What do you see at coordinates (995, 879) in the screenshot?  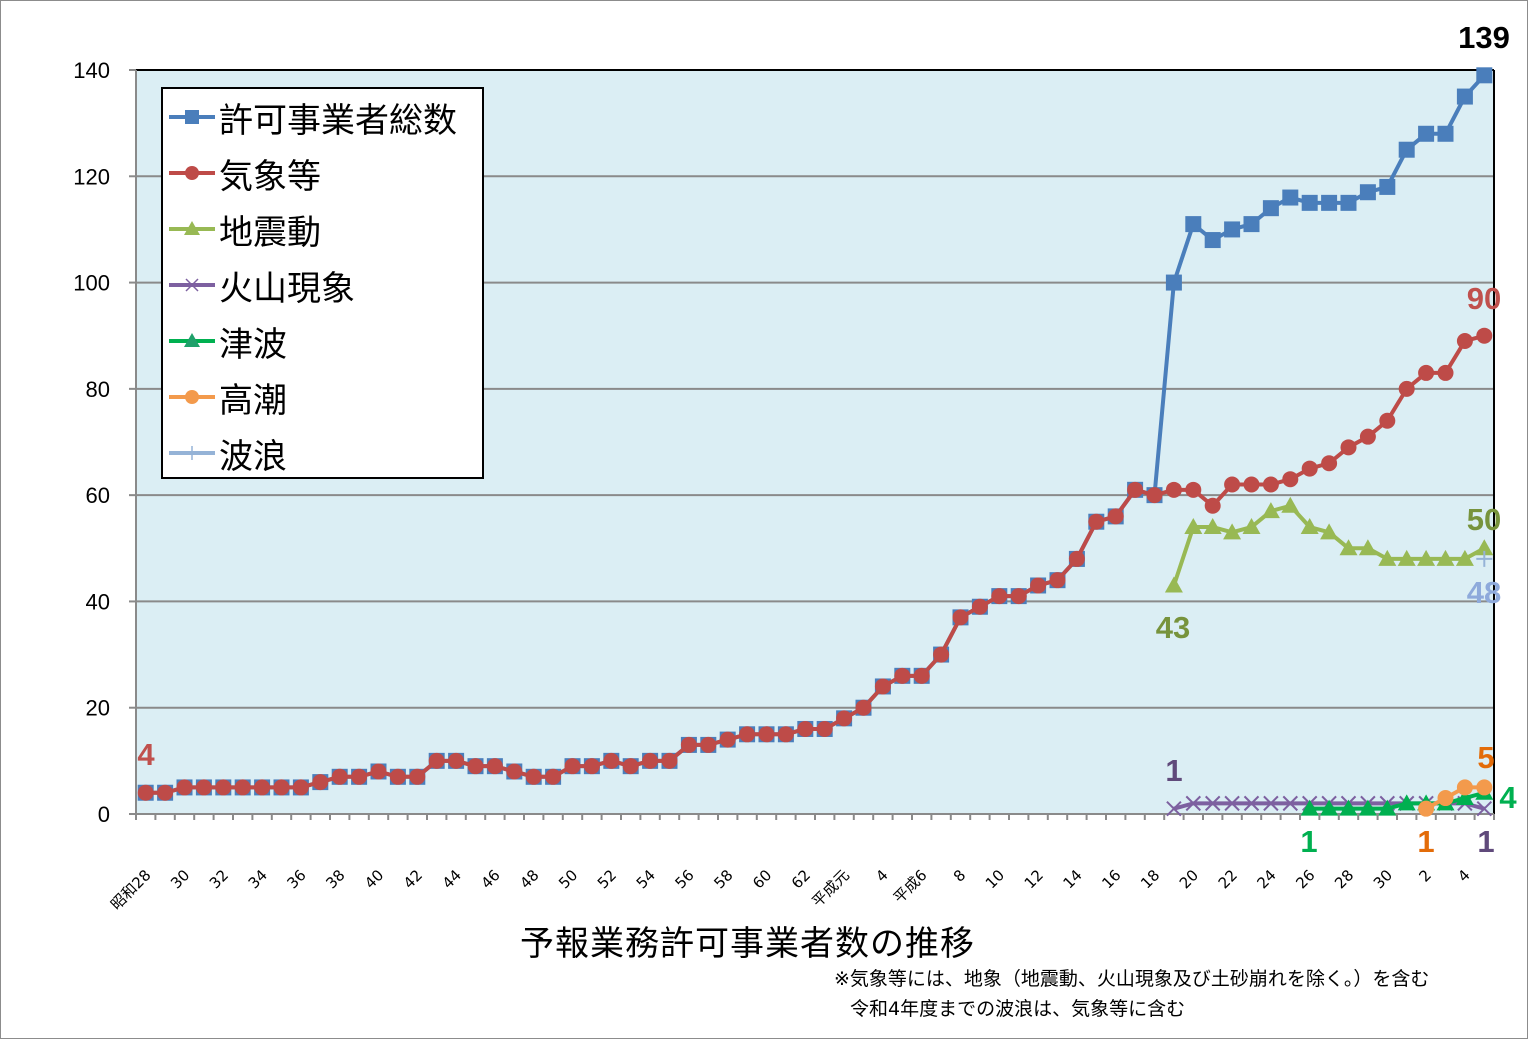 I see `x-tick-label: 10` at bounding box center [995, 879].